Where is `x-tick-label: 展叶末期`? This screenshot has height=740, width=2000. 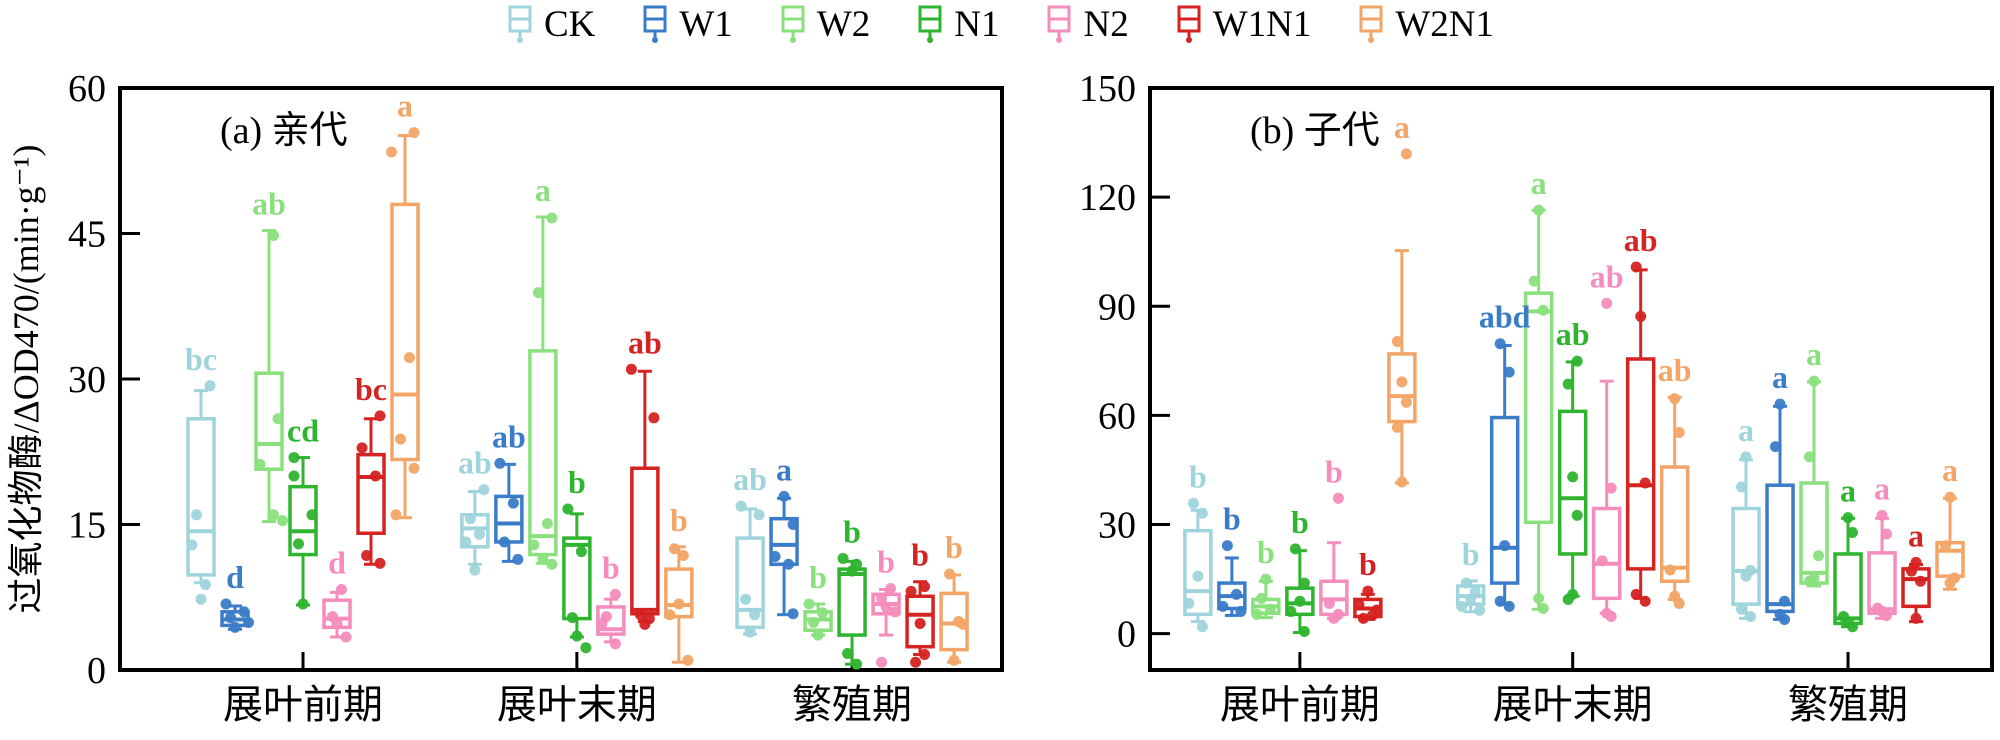
x-tick-label: 展叶末期 is located at coordinates (577, 704).